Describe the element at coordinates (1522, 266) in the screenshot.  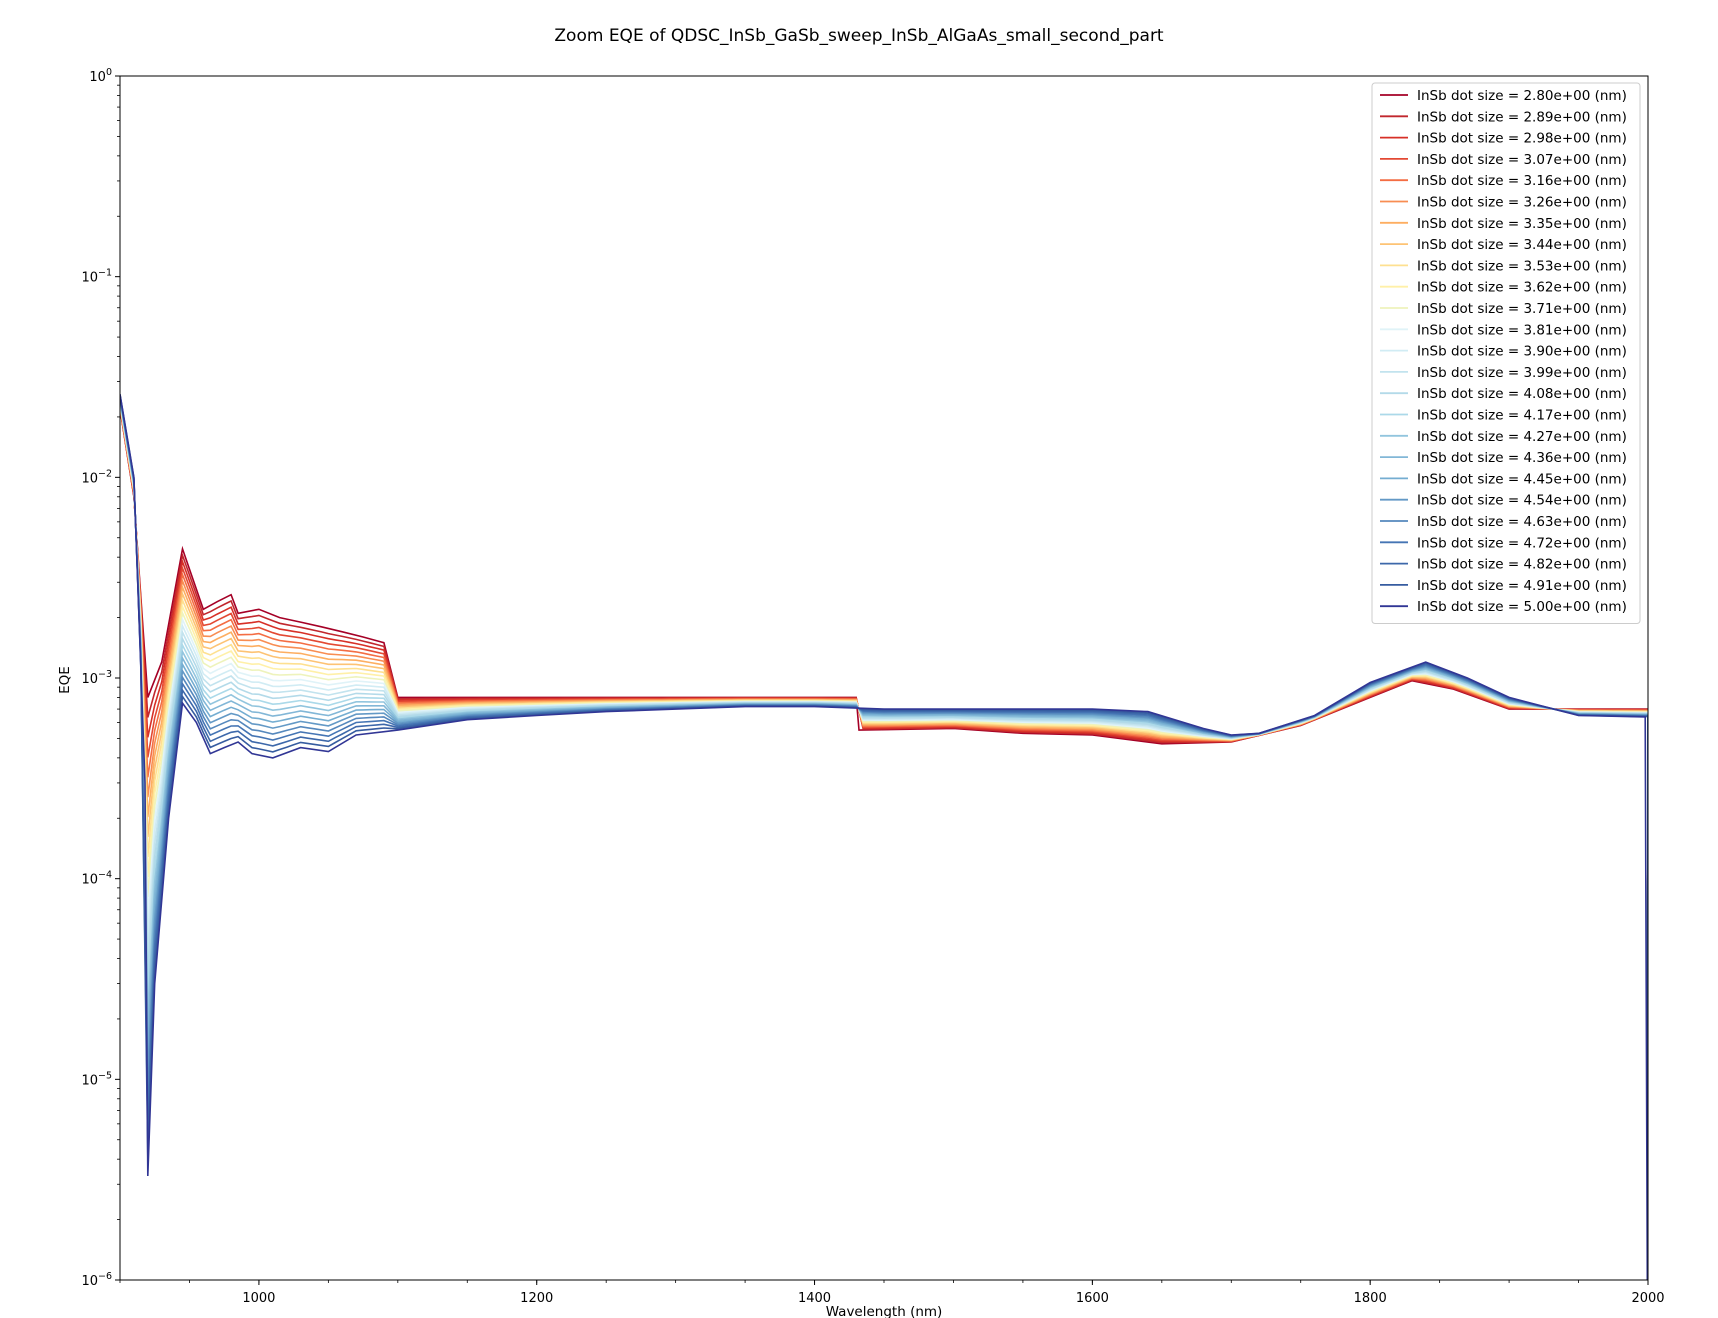
I see `legend-entry: InSb dot size = 3.53e+00 (nm)` at that location.